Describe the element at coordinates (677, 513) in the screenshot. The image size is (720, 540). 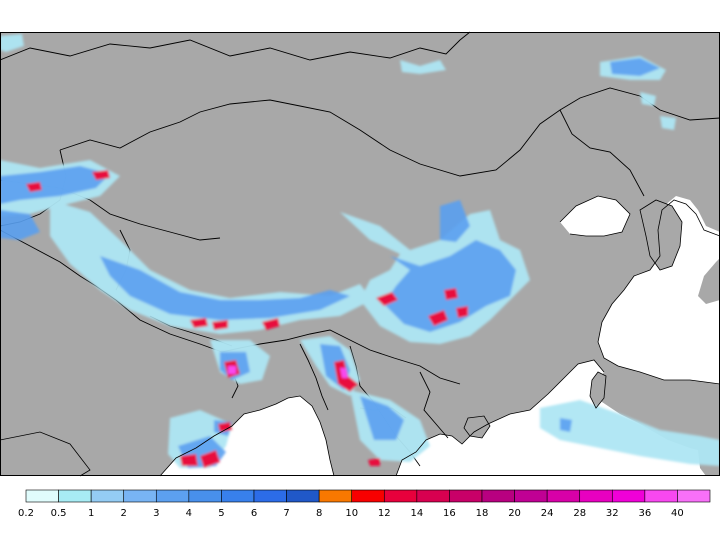
I see `legend-tick-label: 40` at that location.